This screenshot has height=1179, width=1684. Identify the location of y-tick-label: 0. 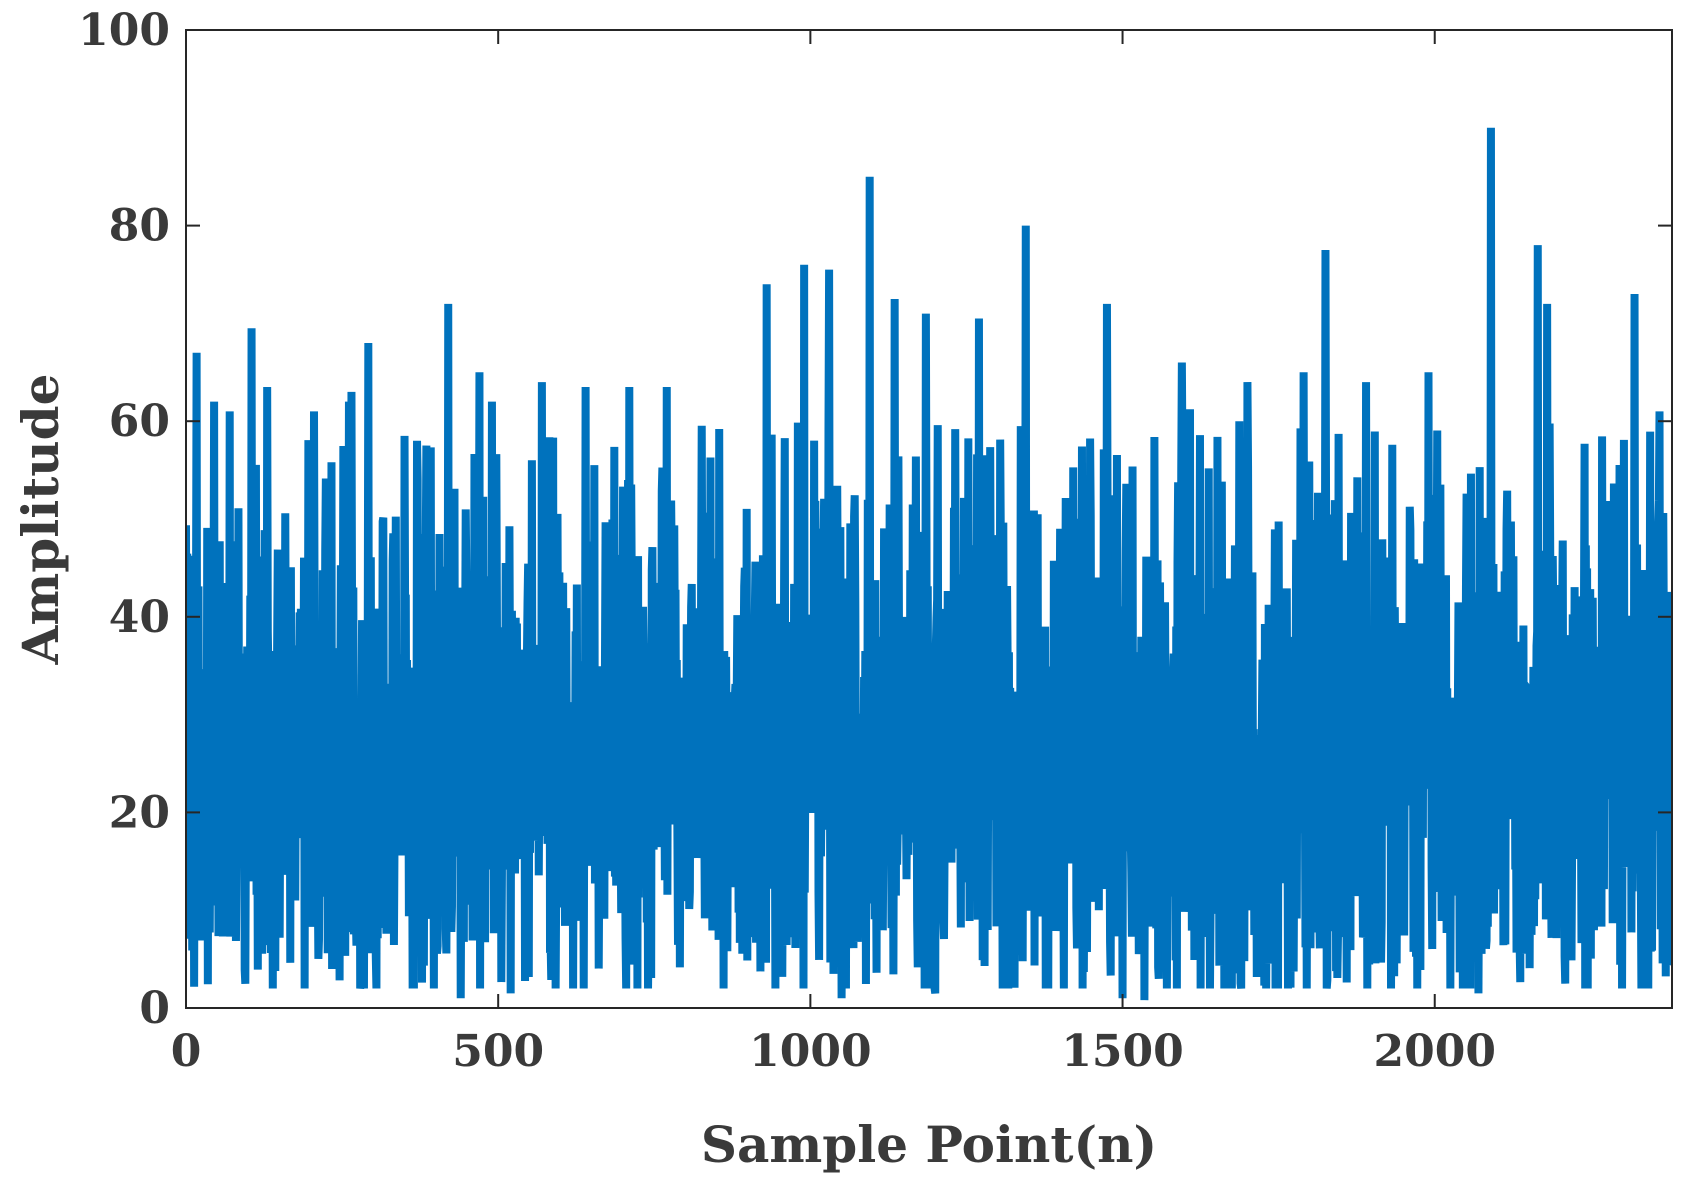
(154, 1008).